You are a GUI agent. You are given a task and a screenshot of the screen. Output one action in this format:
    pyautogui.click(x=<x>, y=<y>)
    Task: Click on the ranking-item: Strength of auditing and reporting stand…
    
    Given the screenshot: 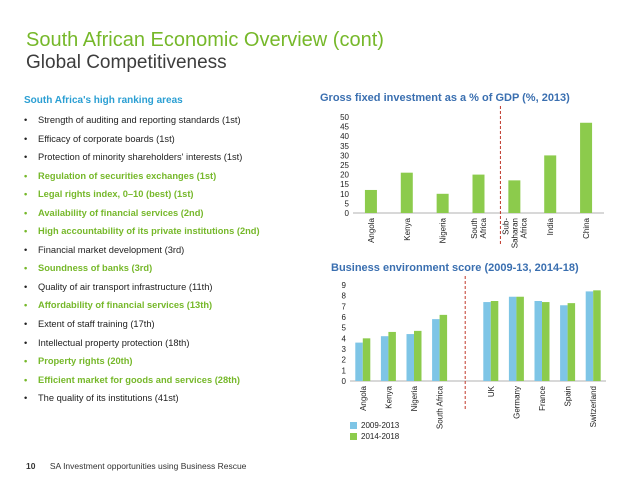 What is the action you would take?
    pyautogui.click(x=169, y=120)
    